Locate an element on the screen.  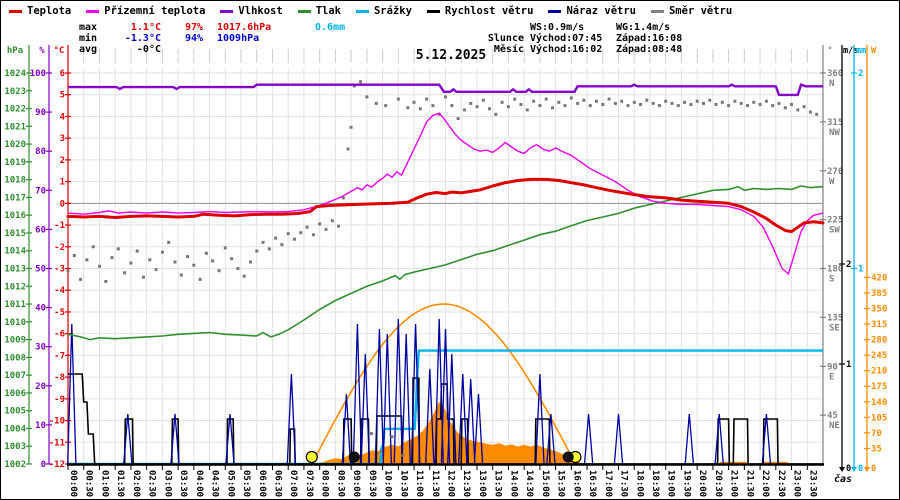
legend-item-6: Náraz větru is located at coordinates (592, 11).